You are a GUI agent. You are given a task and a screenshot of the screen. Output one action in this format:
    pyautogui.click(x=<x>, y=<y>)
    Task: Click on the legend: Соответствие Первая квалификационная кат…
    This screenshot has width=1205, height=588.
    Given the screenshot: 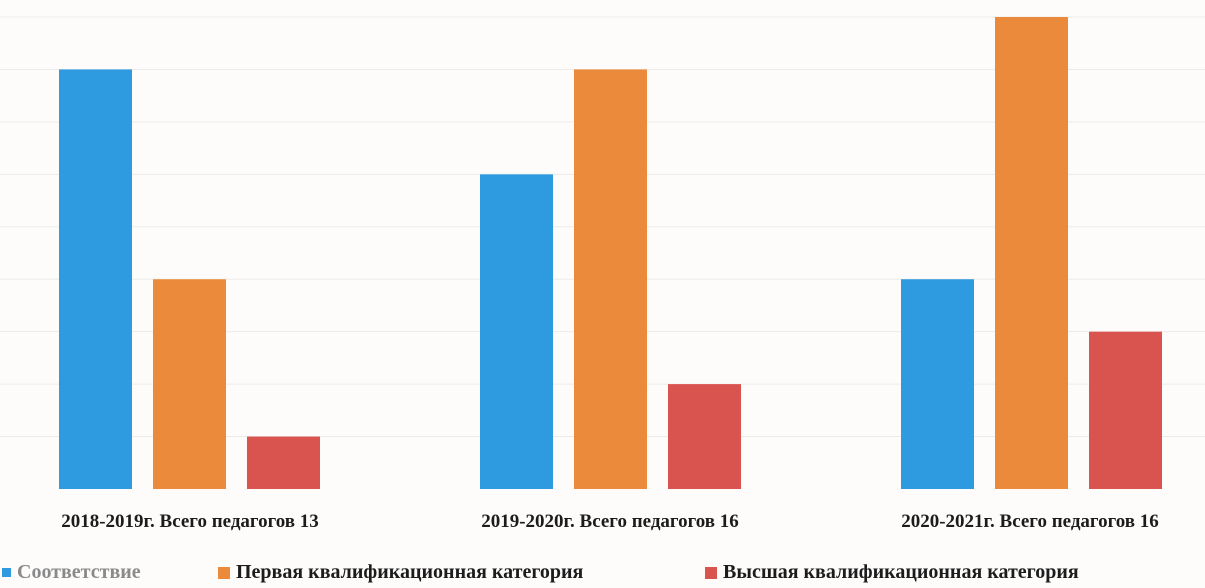 What is the action you would take?
    pyautogui.click(x=602, y=574)
    